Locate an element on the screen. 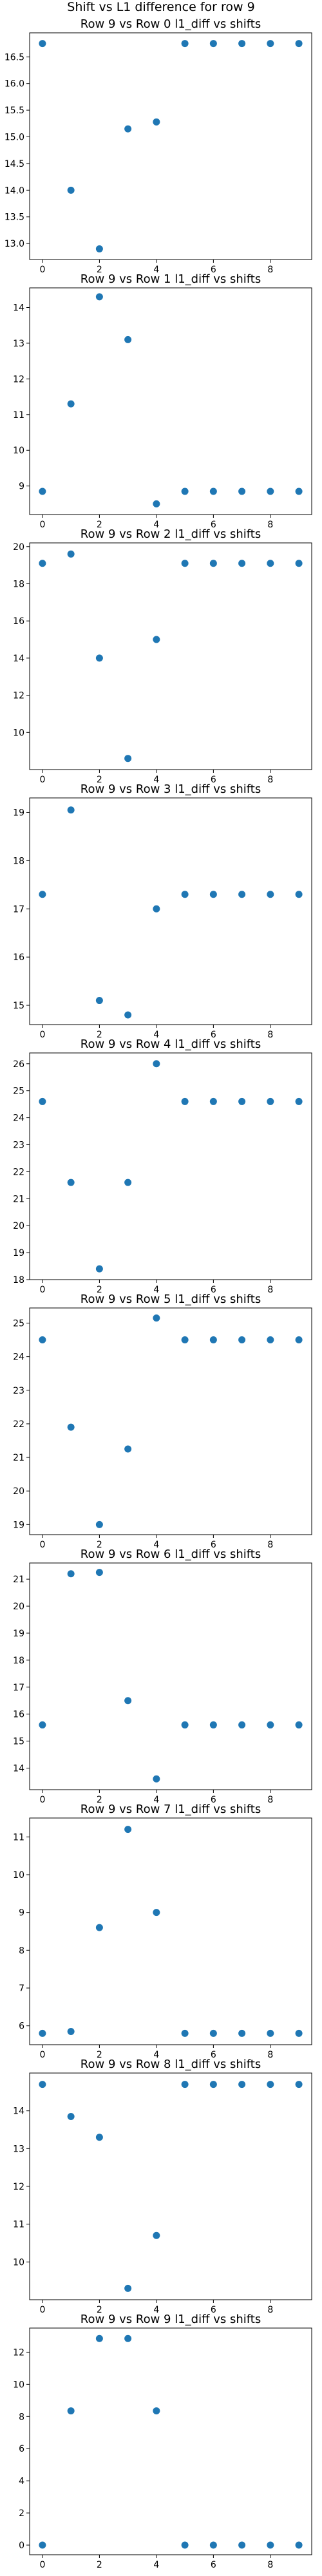  y-tick-label: 2 is located at coordinates (22, 2514).